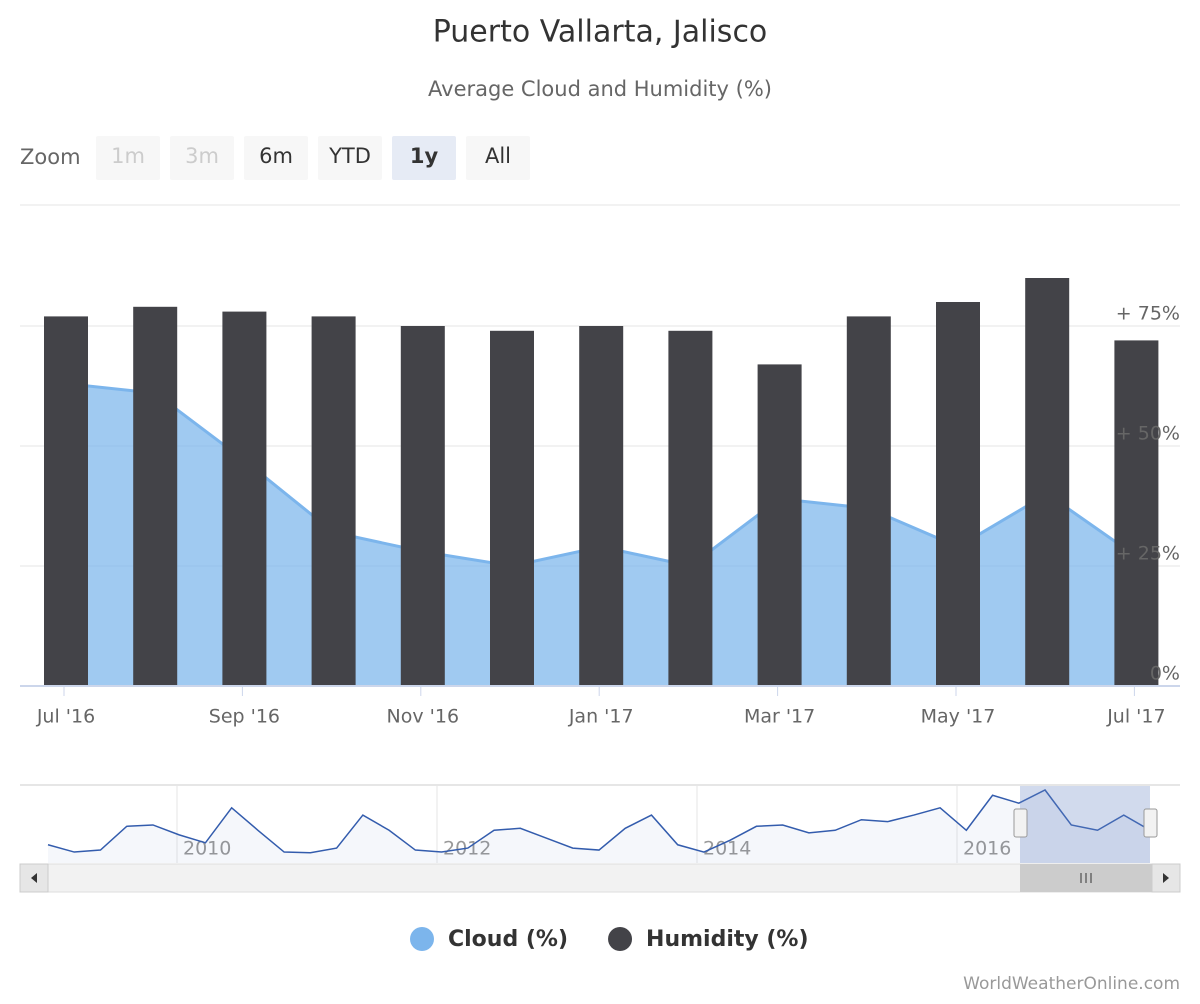  What do you see at coordinates (423, 717) in the screenshot?
I see `x-tick-label: Nov '16` at bounding box center [423, 717].